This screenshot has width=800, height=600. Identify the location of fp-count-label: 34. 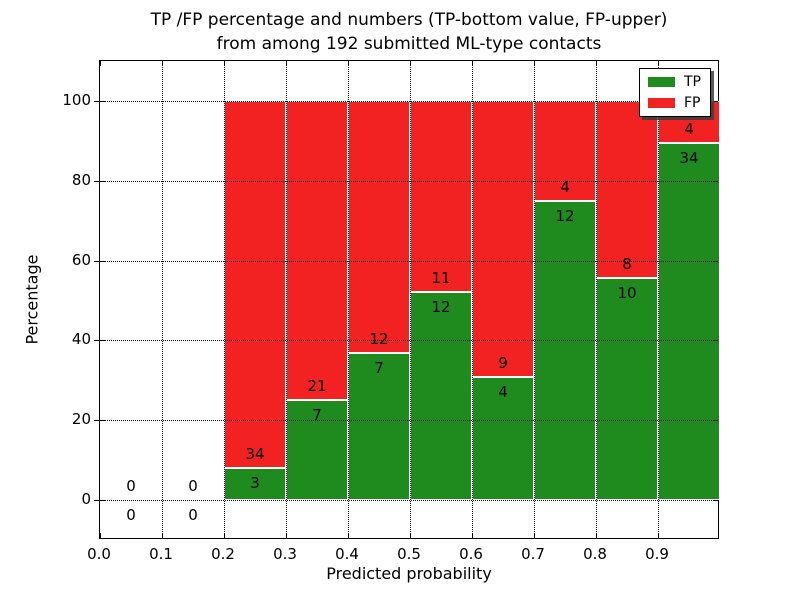
(255, 453).